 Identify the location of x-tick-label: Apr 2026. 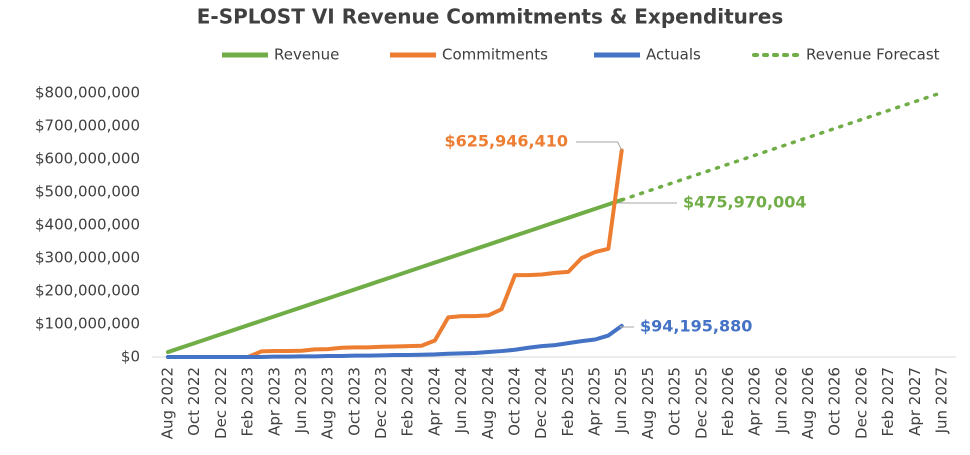
(755, 401).